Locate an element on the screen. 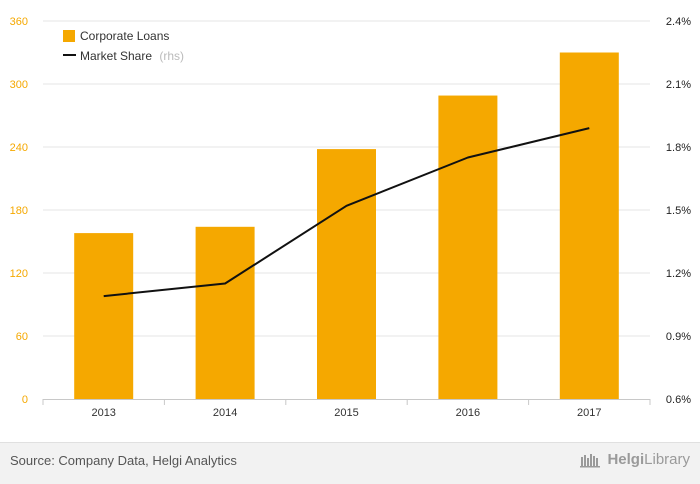  legend-label-market-share: Market Share (rhs) is located at coordinates (132, 56).